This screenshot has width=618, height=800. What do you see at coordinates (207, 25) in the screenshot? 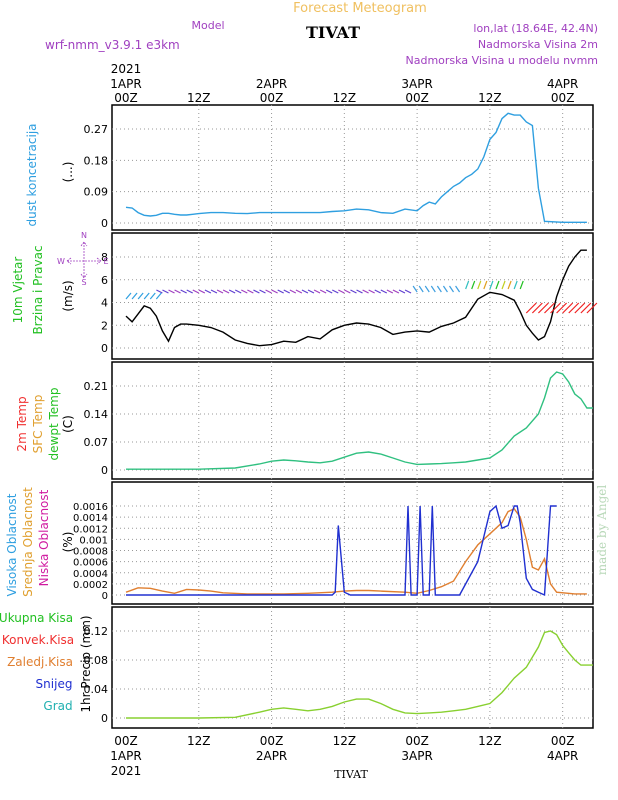
I see `model-label: Model` at bounding box center [207, 25].